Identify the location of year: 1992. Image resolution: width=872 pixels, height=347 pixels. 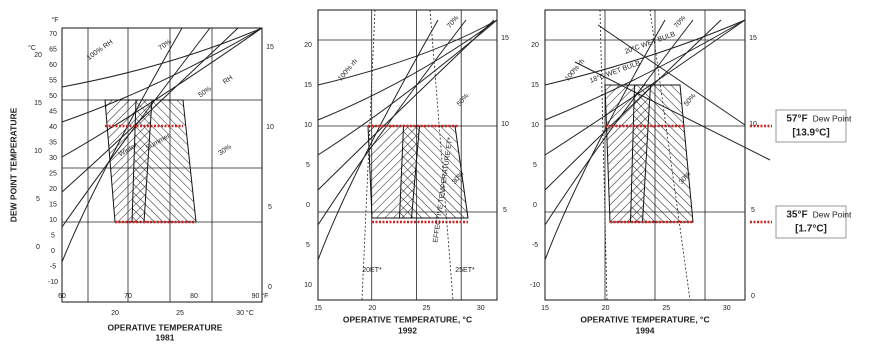
(407, 330).